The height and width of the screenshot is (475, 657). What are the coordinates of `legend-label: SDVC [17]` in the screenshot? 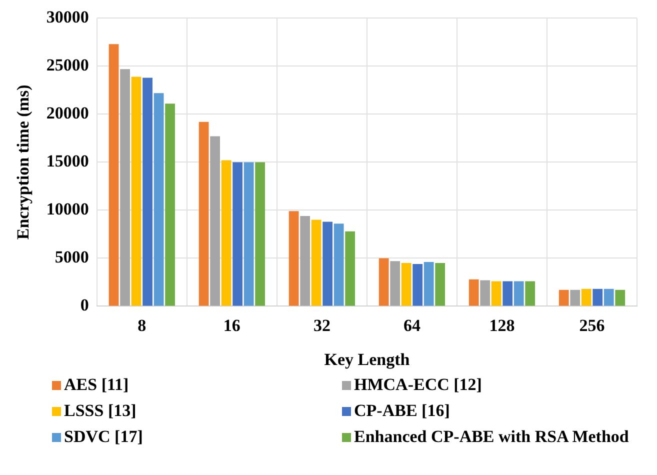 It's located at (103, 437).